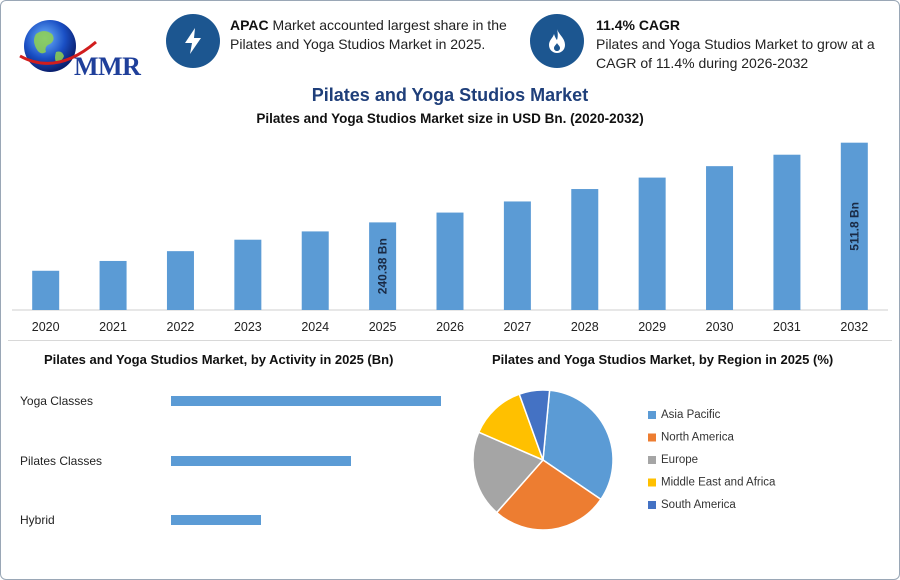  What do you see at coordinates (585, 249) in the screenshot?
I see `bar-2028` at bounding box center [585, 249].